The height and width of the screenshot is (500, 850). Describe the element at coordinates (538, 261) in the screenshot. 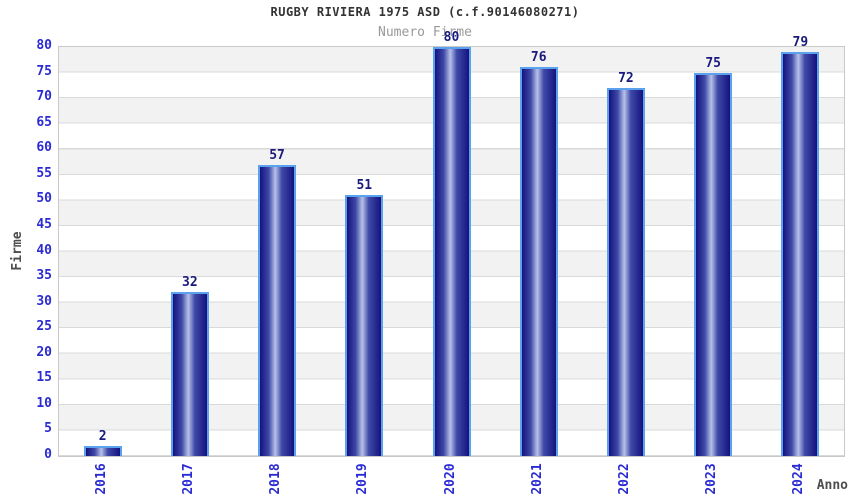

I see `bar-2021` at that location.